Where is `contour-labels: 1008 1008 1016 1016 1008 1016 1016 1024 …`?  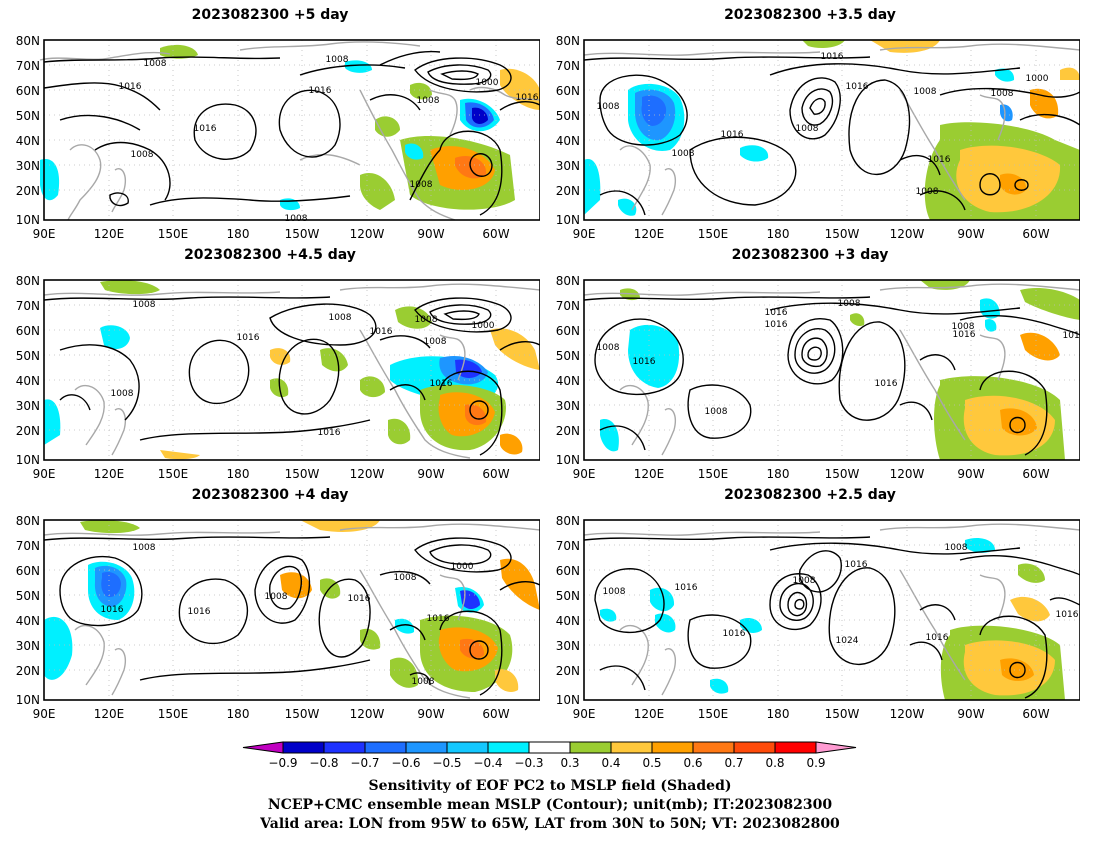 contour-labels: 1008 1008 1016 1016 1008 1016 1016 1024 … is located at coordinates (841, 594).